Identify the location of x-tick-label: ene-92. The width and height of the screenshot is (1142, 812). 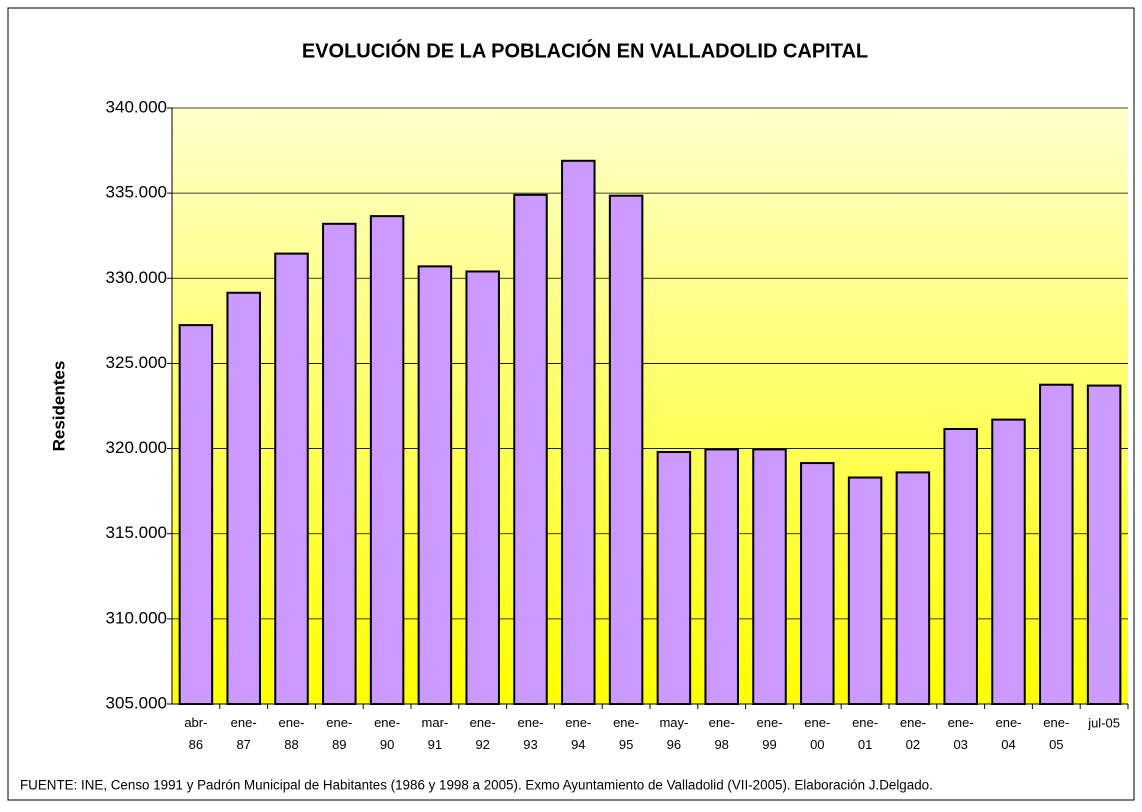
(483, 733).